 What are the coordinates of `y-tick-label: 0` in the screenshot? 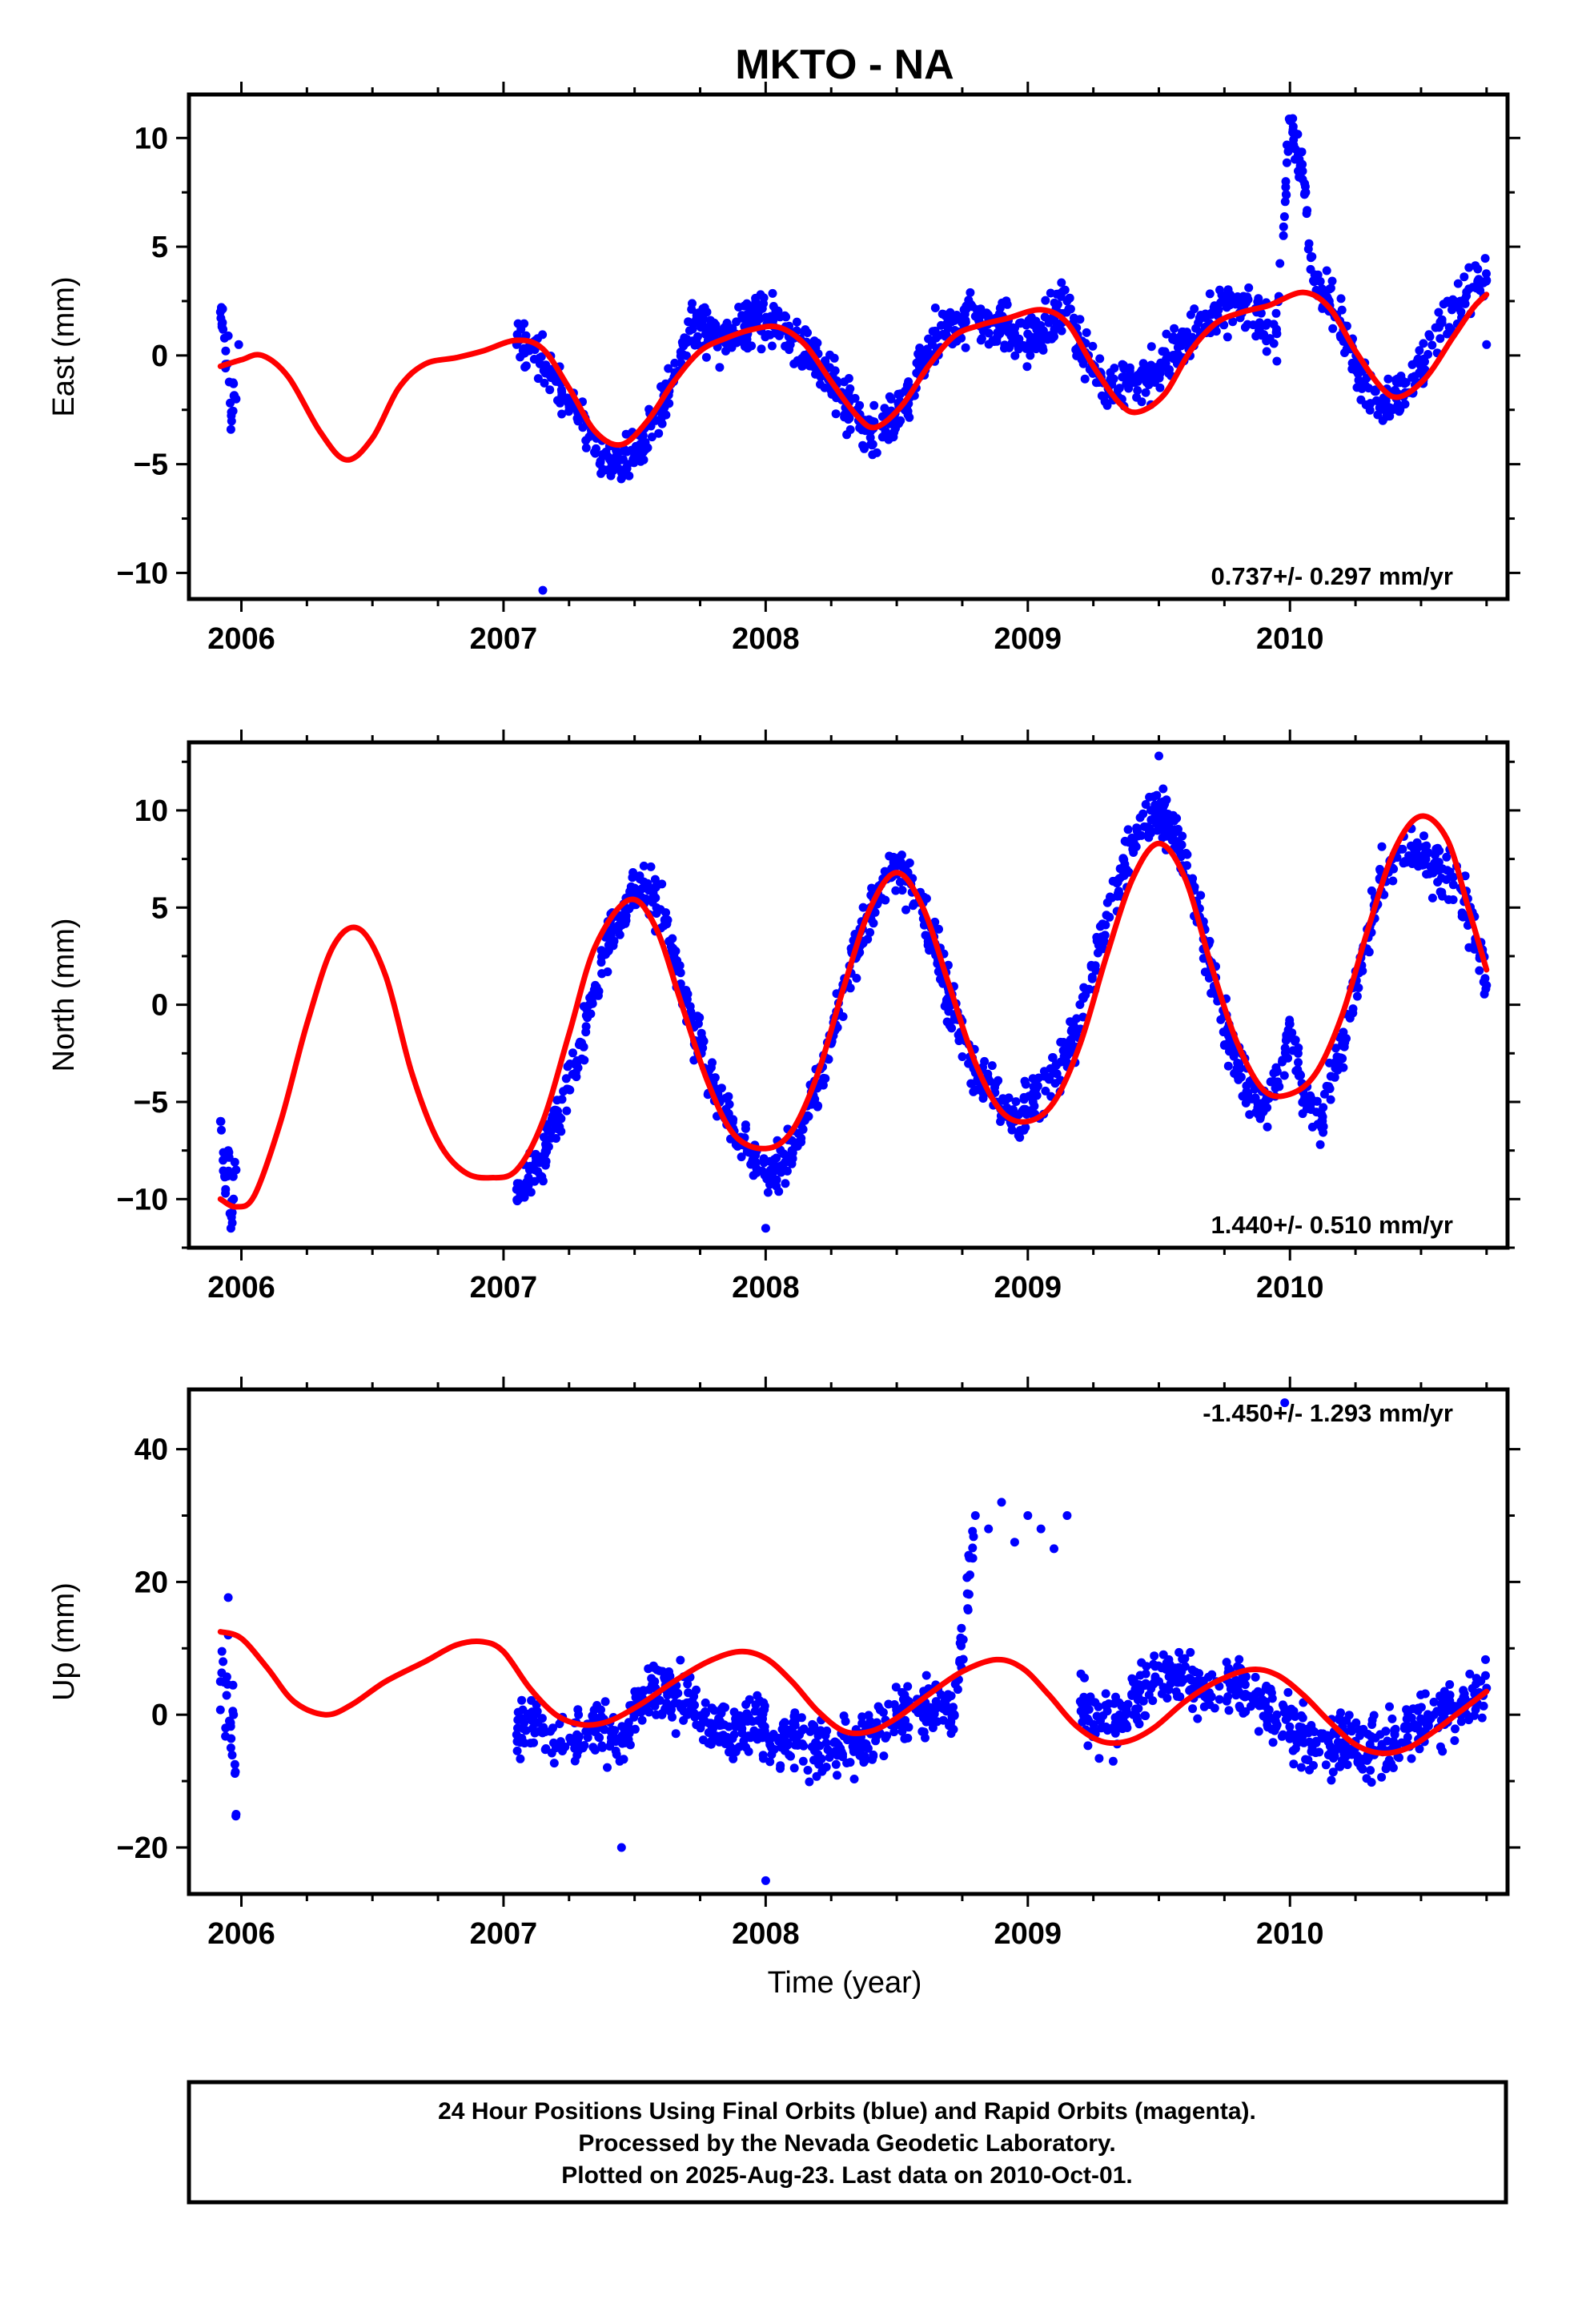 It's located at (159, 1006).